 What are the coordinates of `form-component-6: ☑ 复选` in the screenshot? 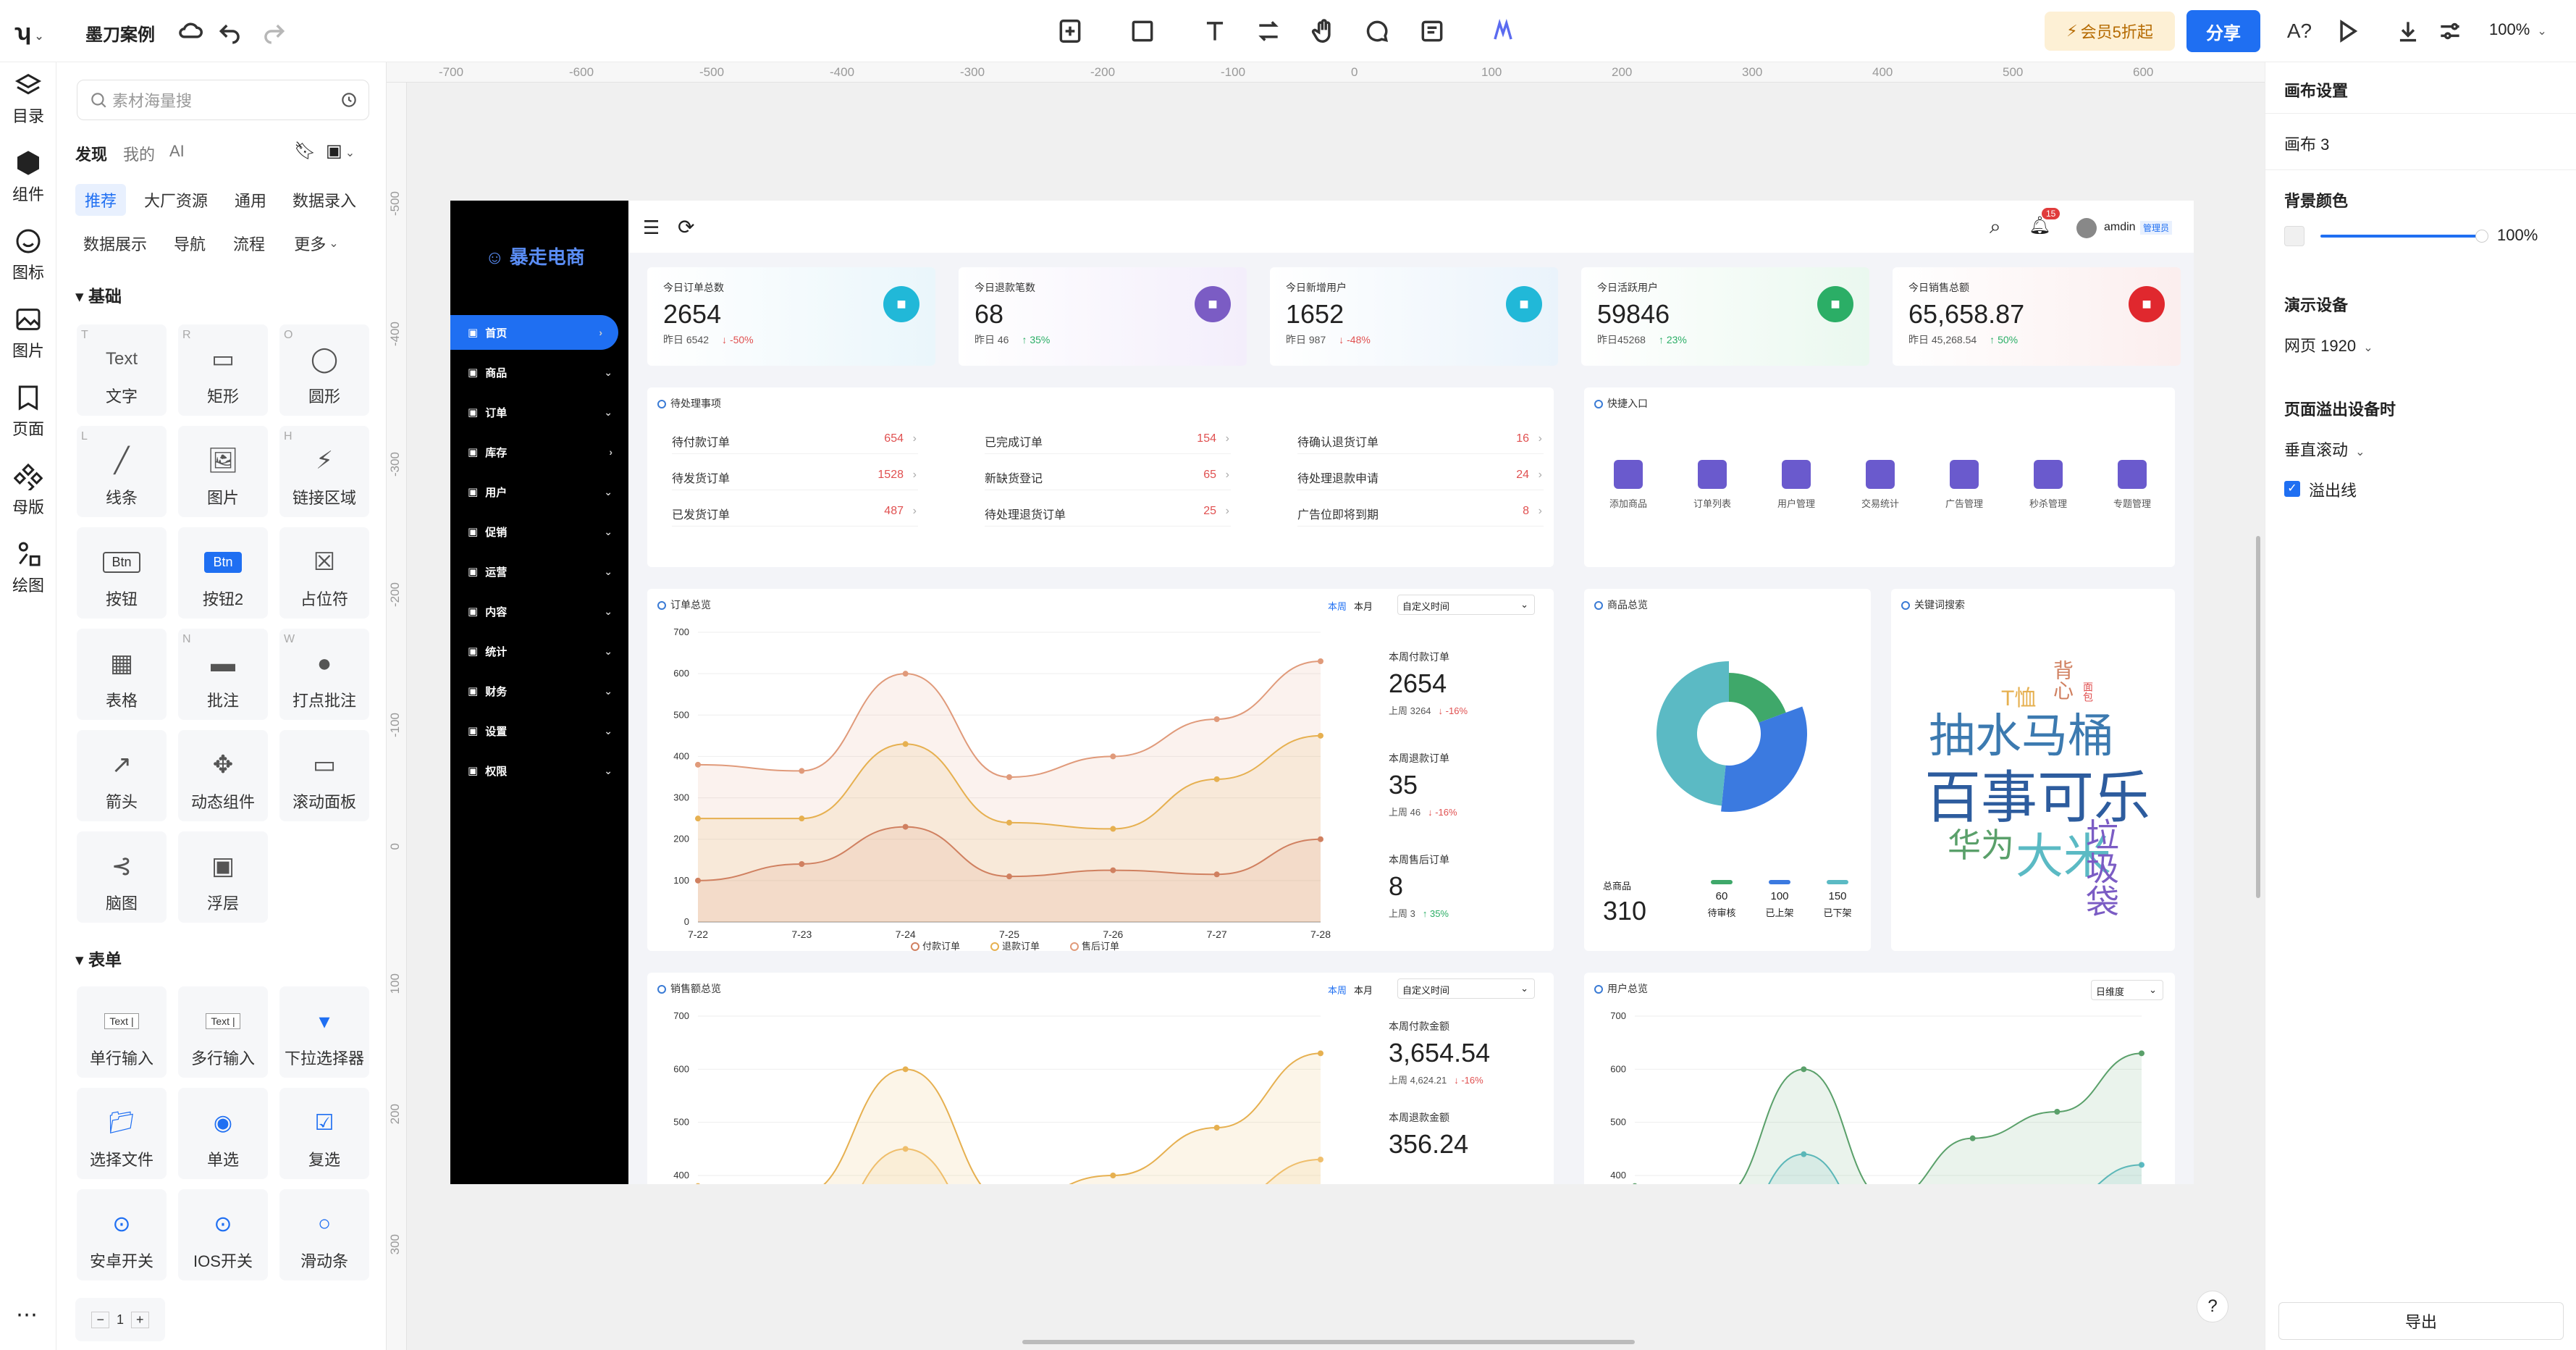 It's located at (324, 1133).